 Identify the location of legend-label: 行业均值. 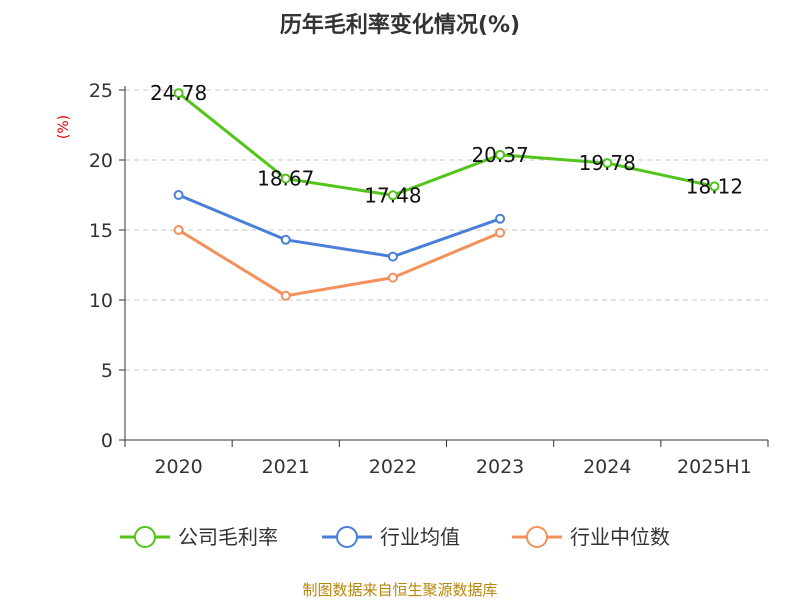
(420, 537).